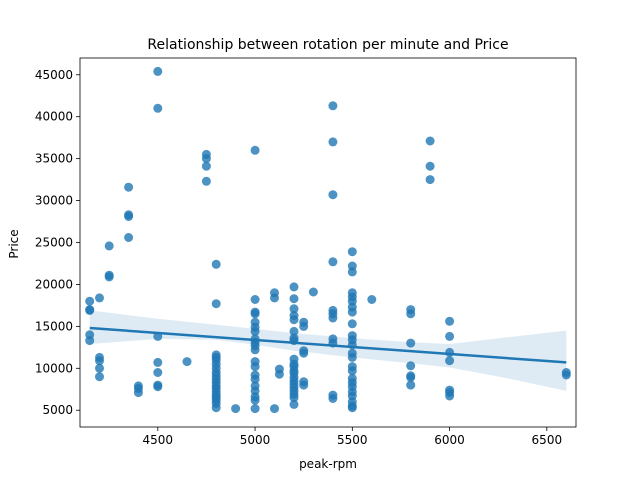 The width and height of the screenshot is (640, 484). I want to click on y-tick-label: 5000, so click(57, 410).